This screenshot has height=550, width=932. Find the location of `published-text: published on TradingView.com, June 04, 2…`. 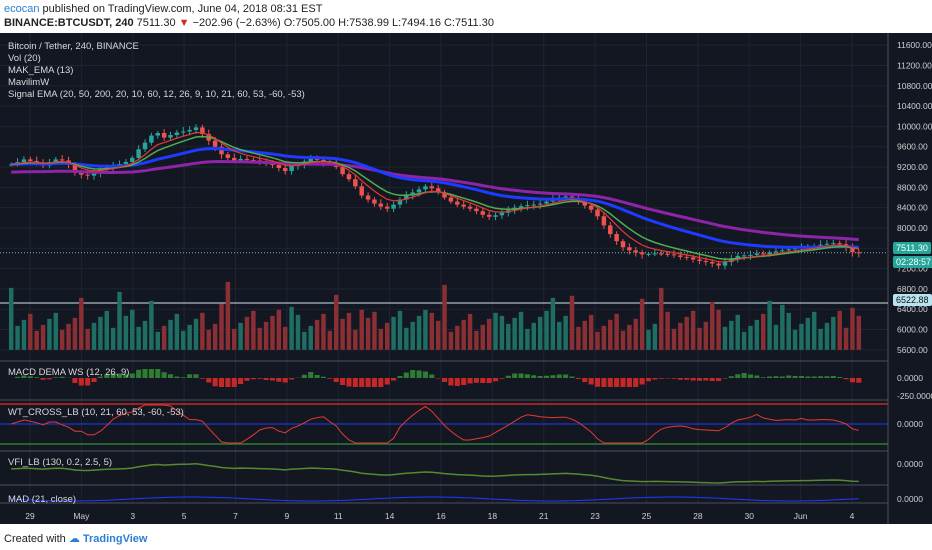

published-text: published on TradingView.com, June 04, 2… is located at coordinates (182, 9).